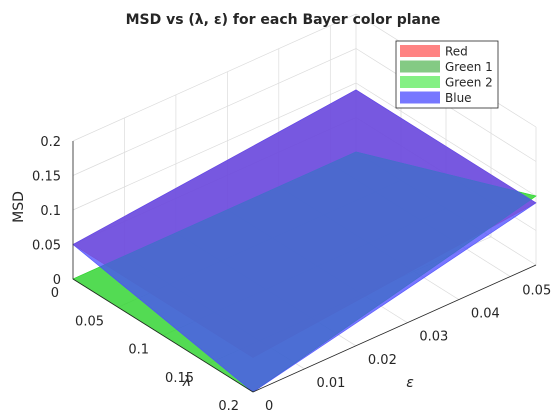  Describe the element at coordinates (469, 83) in the screenshot. I see `legend-label: Green 2` at that location.